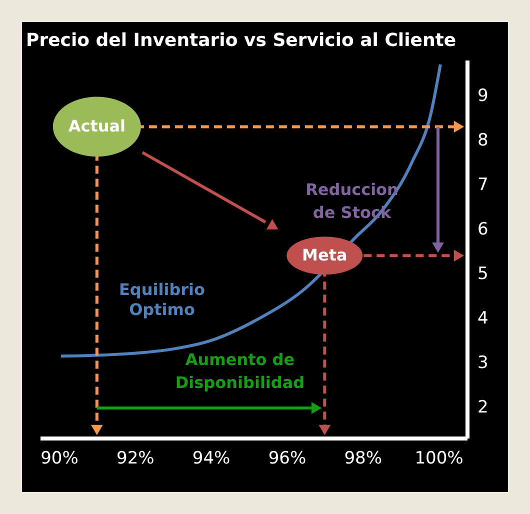 The width and height of the screenshot is (530, 514). I want to click on x-tick-label: 92%, so click(135, 458).